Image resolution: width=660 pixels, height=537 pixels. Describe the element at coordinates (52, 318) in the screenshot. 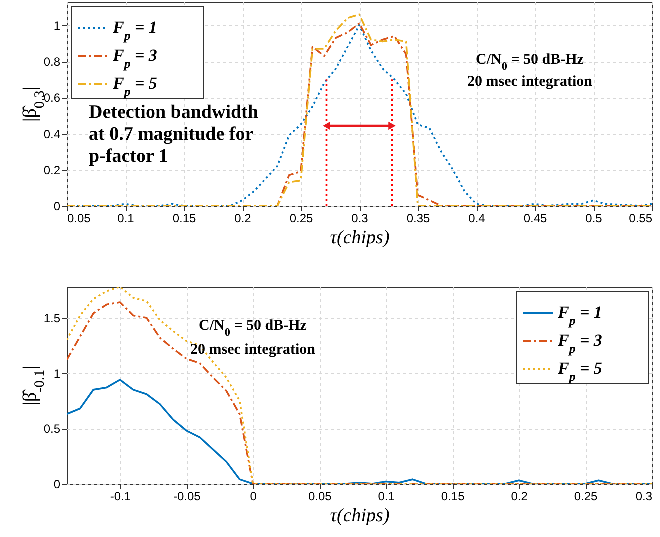

I see `y-tick-label: 1.5` at that location.